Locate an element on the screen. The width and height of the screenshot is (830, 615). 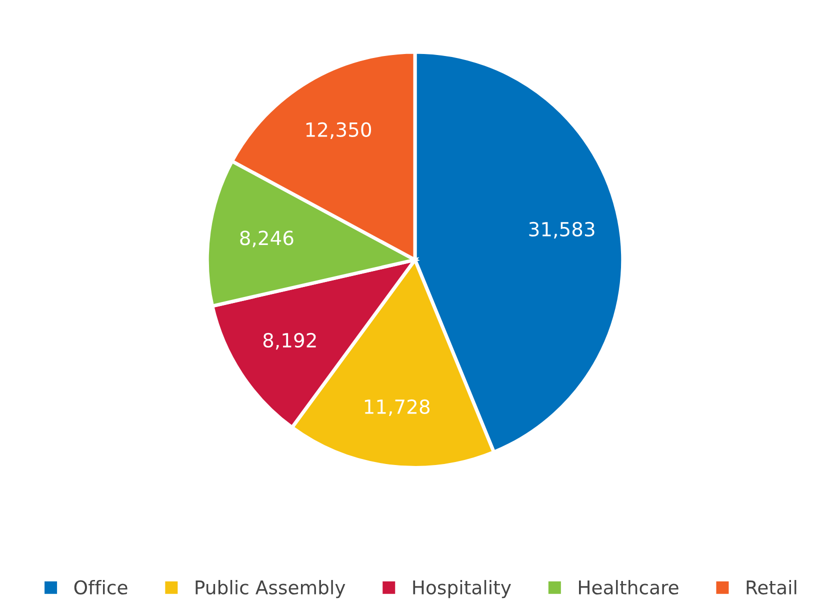
legend-label: Healthcare is located at coordinates (628, 587).